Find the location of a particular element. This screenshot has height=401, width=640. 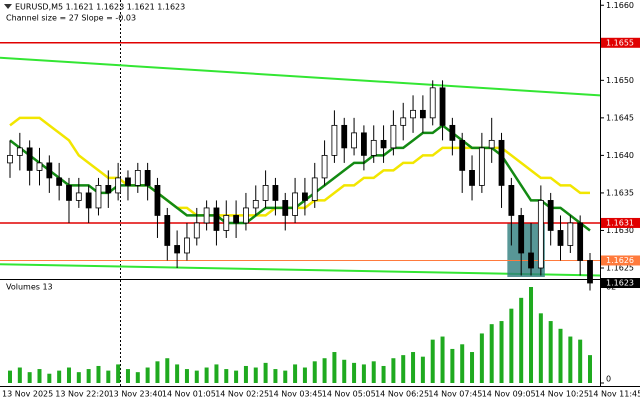

y-tick-label: 1.1635 is located at coordinates (620, 192).